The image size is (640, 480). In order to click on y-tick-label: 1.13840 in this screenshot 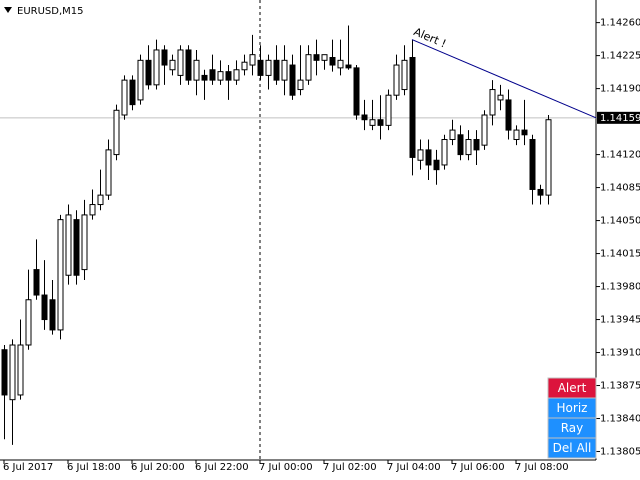, I will do `click(620, 419)`.